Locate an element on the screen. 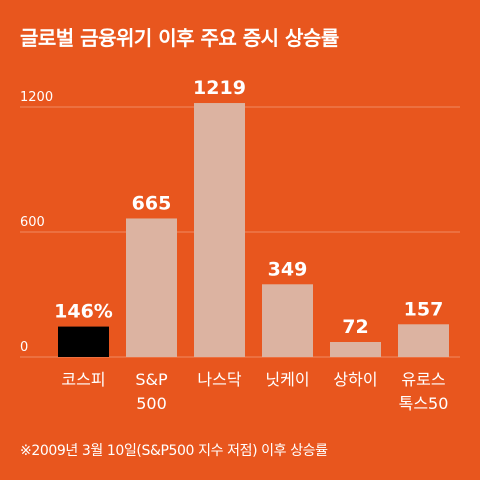 This screenshot has height=480, width=480. category-label: 상하이 is located at coordinates (355, 379).